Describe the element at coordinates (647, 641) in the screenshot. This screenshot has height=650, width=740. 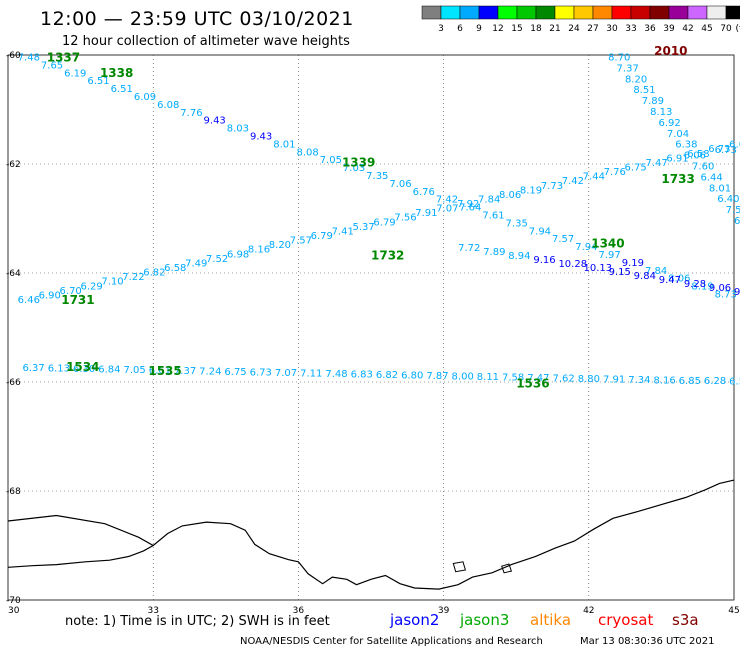
I see `timestamp-text: Mar 13 08:30:36 UTC 2021` at that location.